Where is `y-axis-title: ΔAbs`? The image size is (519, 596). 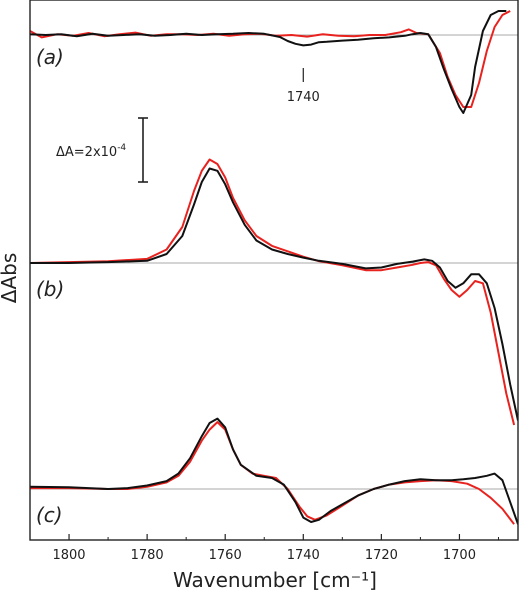 y-axis-title: ΔAbs is located at coordinates (10, 278).